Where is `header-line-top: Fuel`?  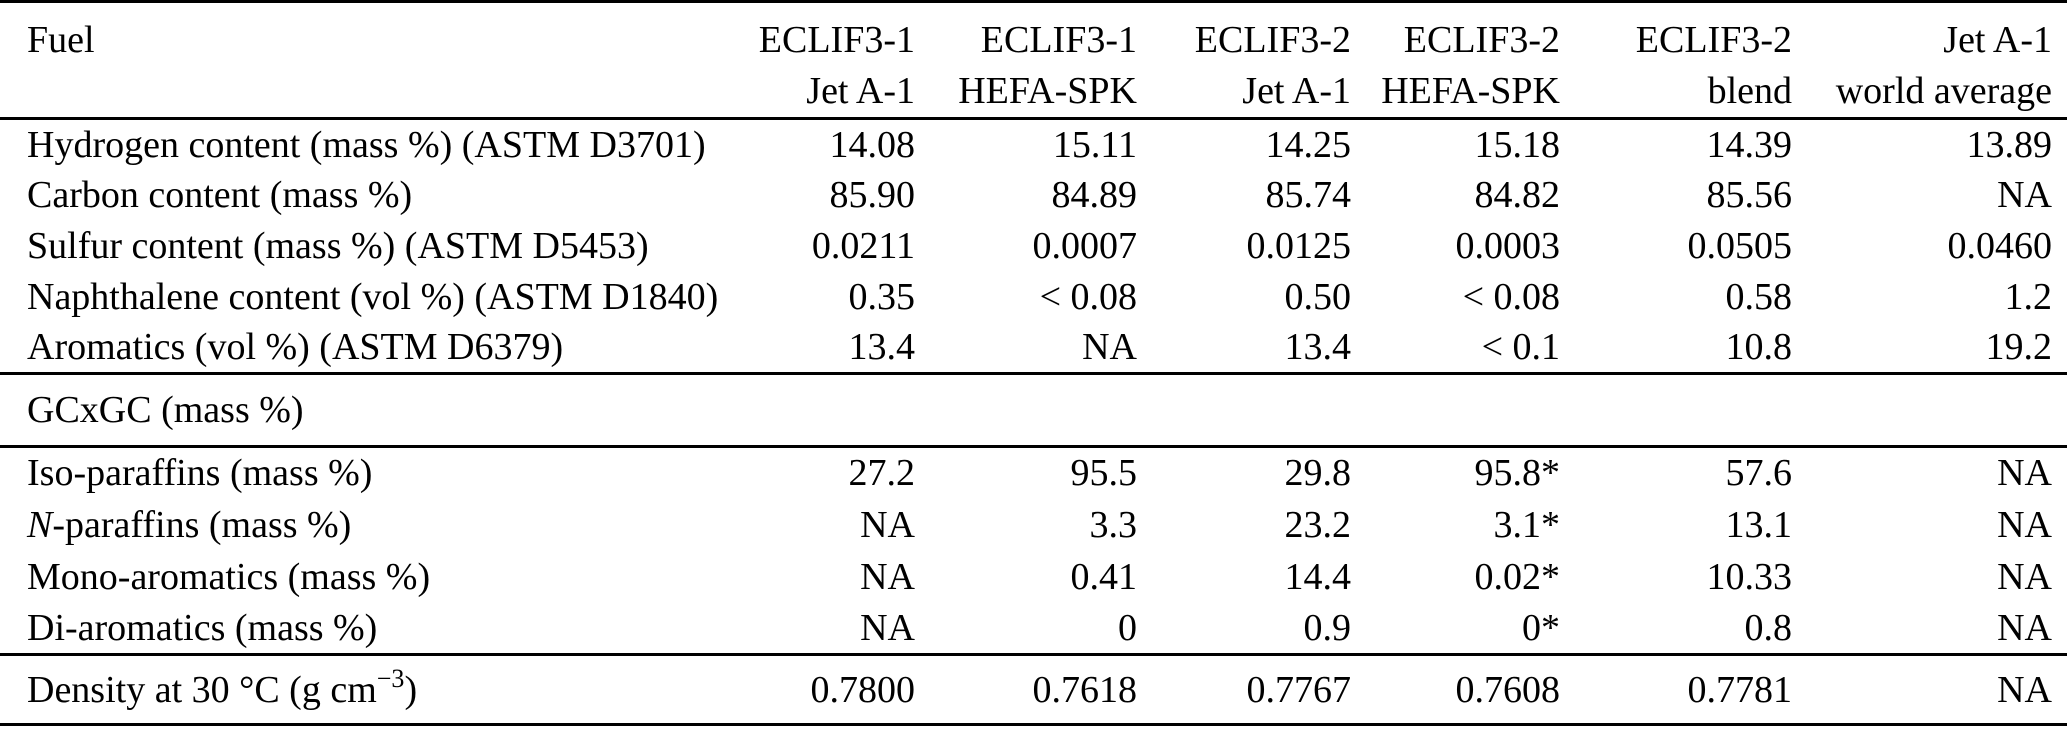
header-line-top: Fuel is located at coordinates (61, 40).